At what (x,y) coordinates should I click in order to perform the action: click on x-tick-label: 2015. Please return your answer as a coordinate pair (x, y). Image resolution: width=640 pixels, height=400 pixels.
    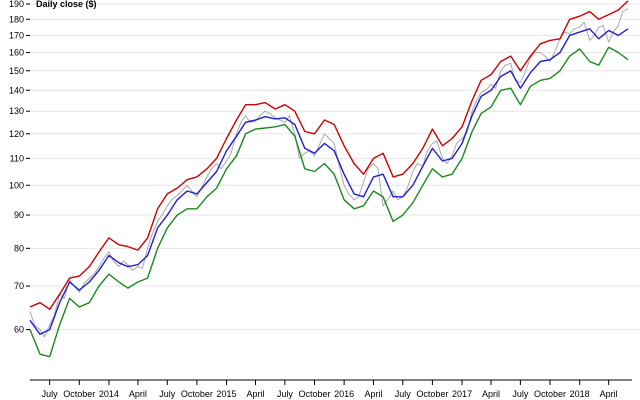
    Looking at the image, I should click on (227, 394).